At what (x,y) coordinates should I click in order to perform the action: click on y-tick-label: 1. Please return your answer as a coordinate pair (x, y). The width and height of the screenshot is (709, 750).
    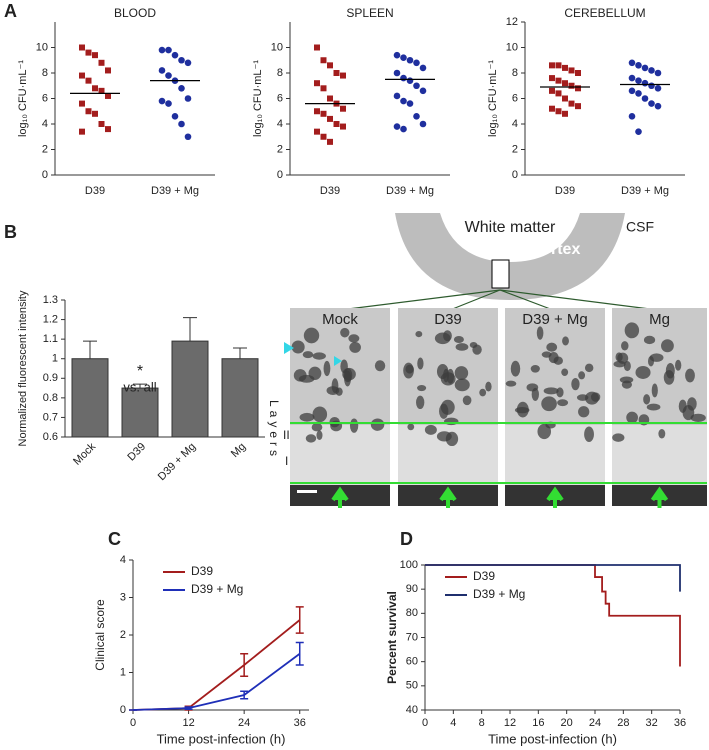
    Looking at the image, I should click on (123, 672).